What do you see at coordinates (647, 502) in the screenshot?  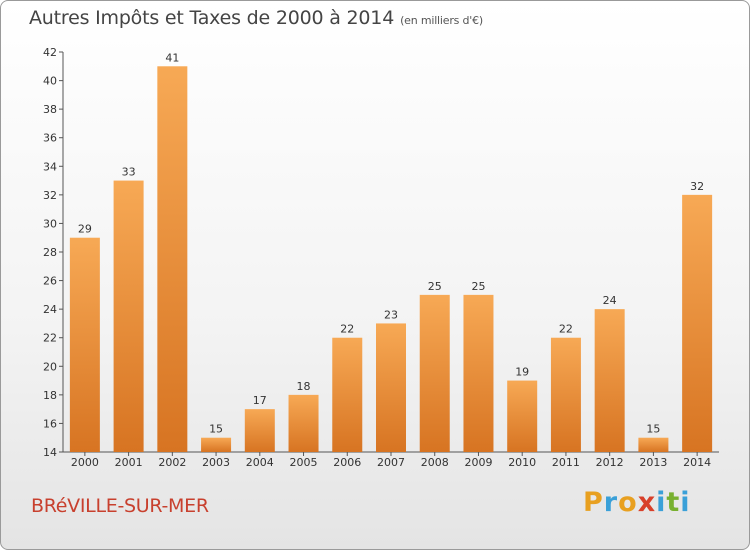 I see `logo-letter: x` at bounding box center [647, 502].